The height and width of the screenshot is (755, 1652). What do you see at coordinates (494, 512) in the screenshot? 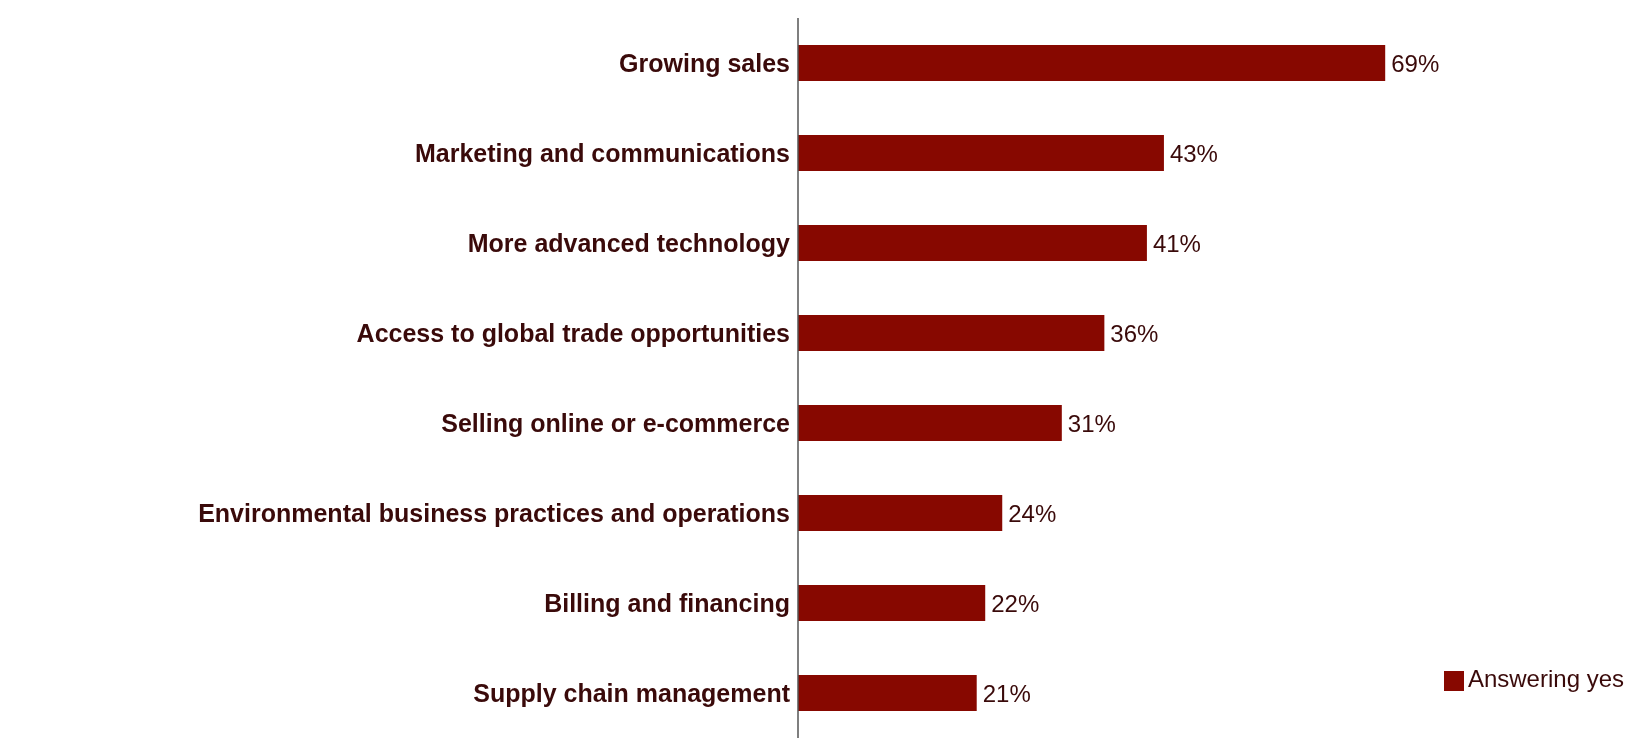
I see `y-tick-label: Environmental business practices and operations` at bounding box center [494, 512].